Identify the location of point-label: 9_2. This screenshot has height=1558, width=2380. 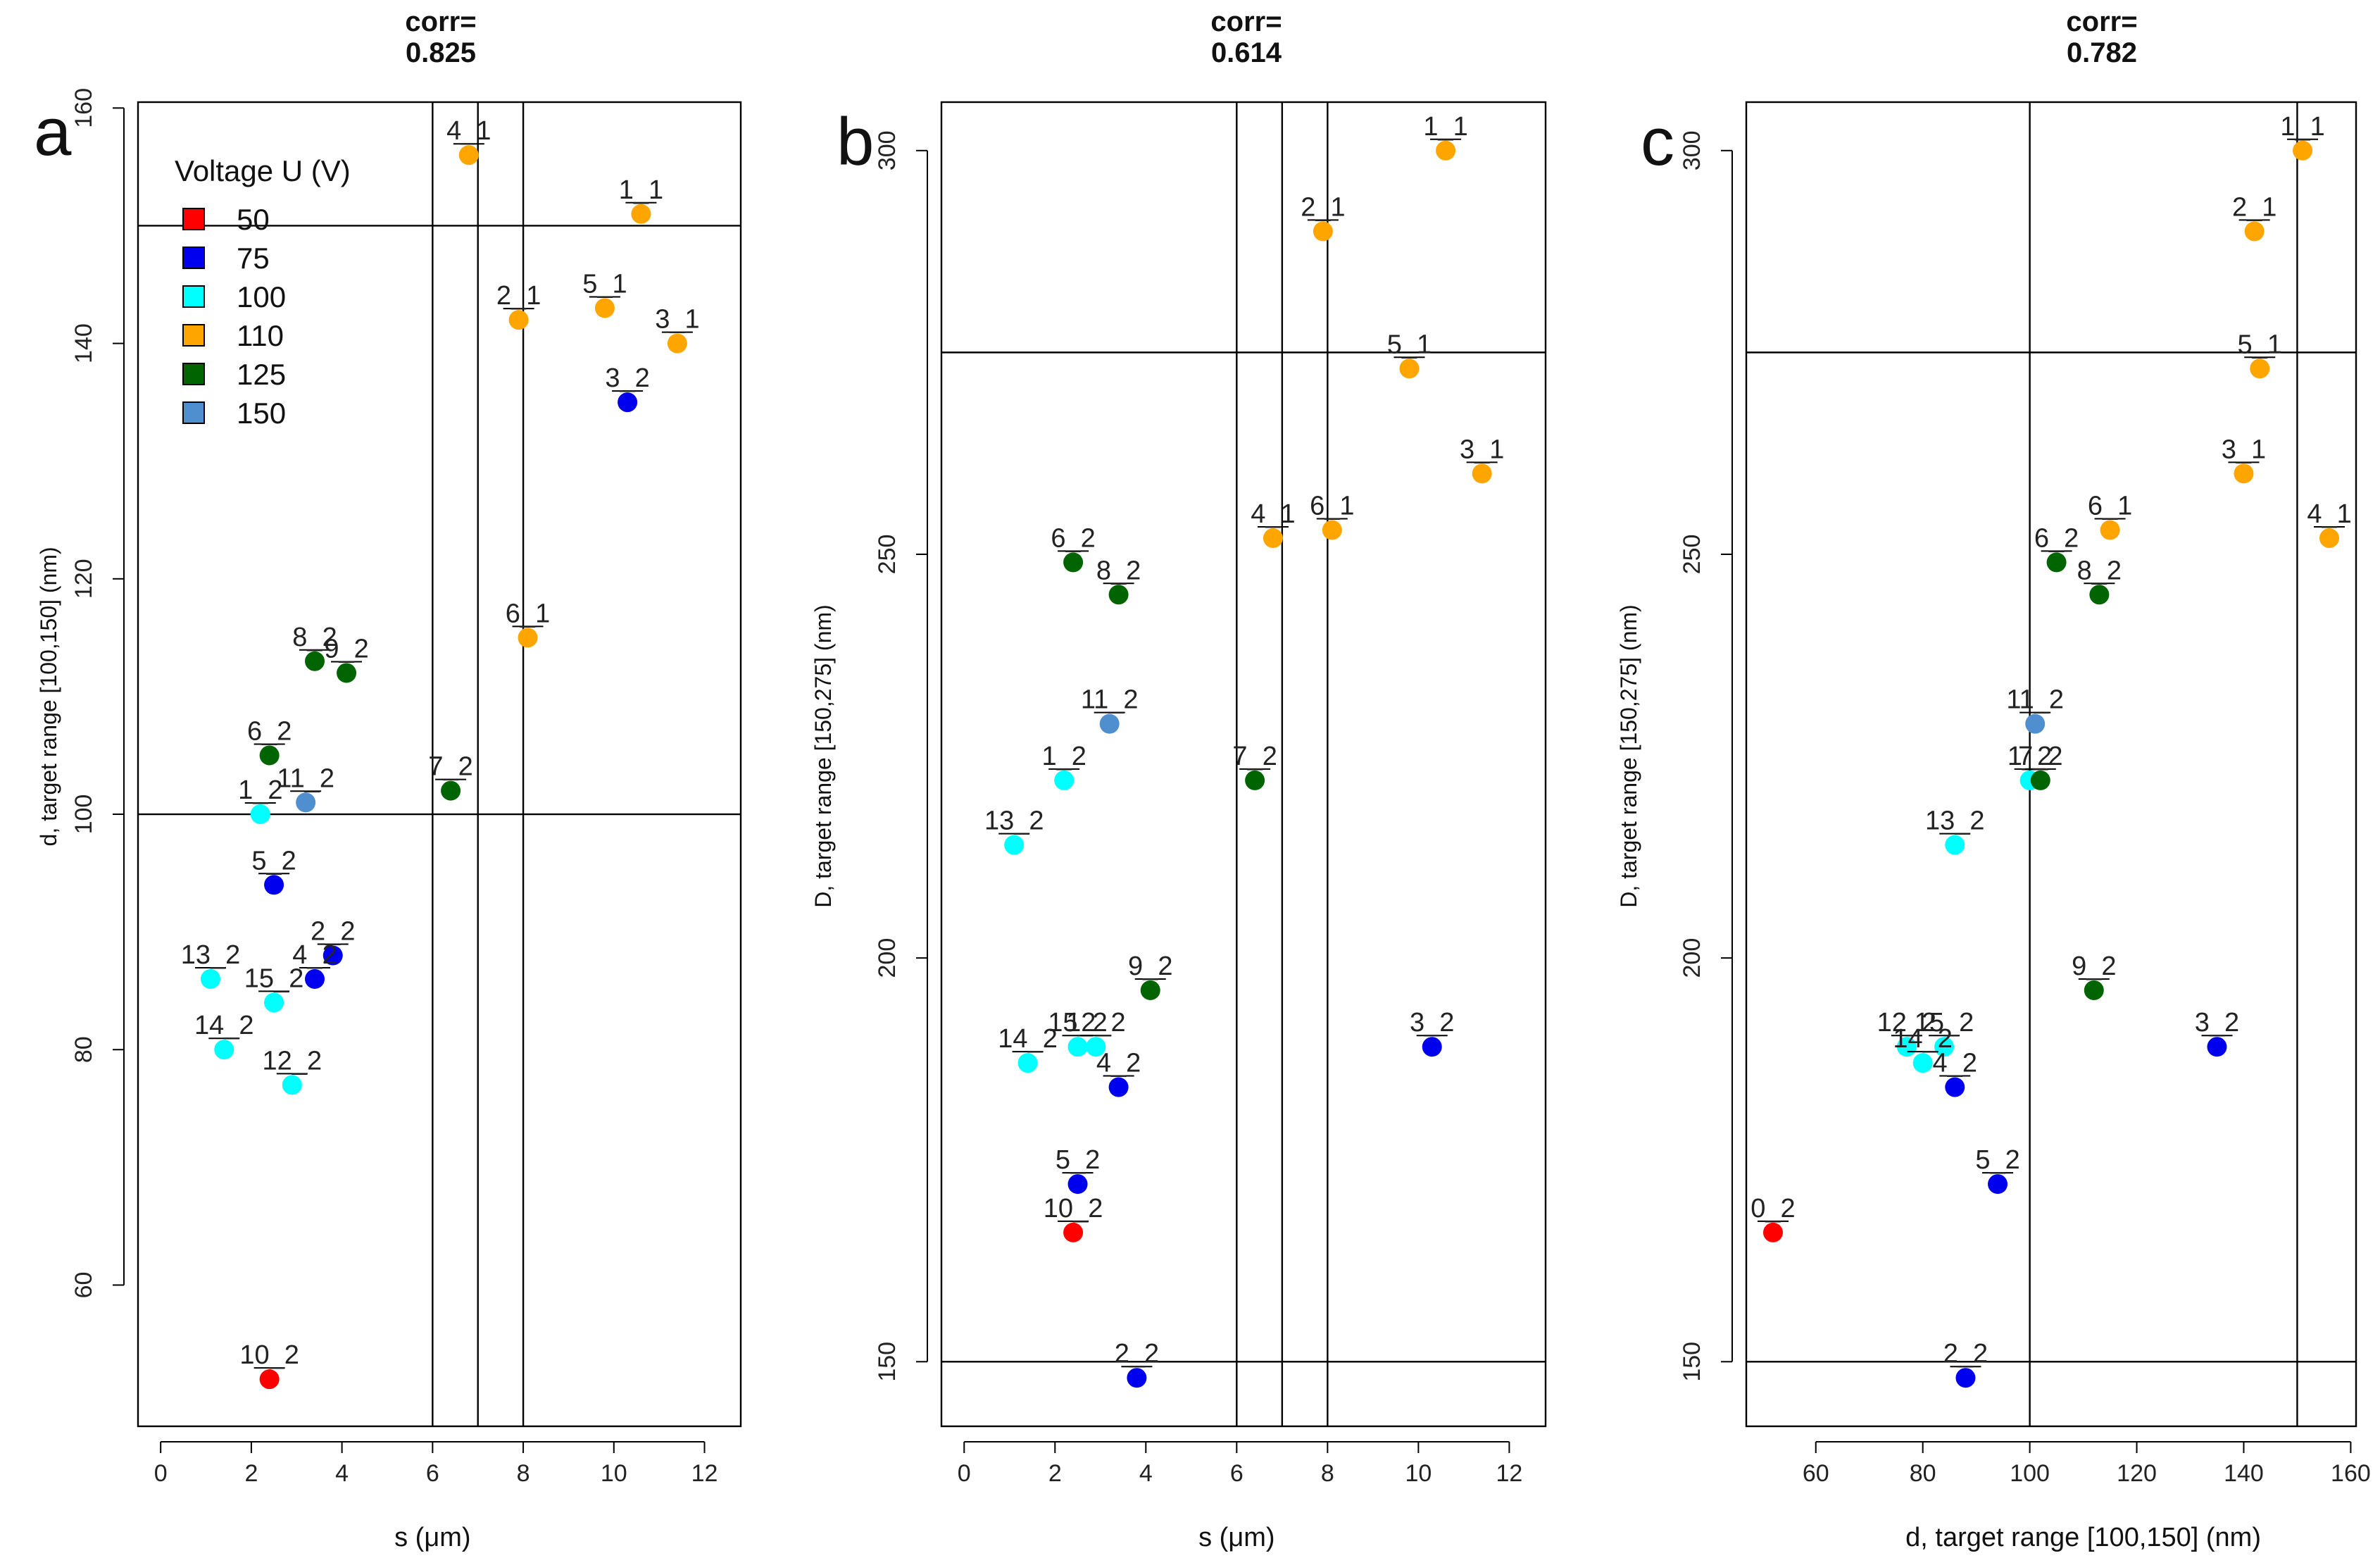
(2094, 966).